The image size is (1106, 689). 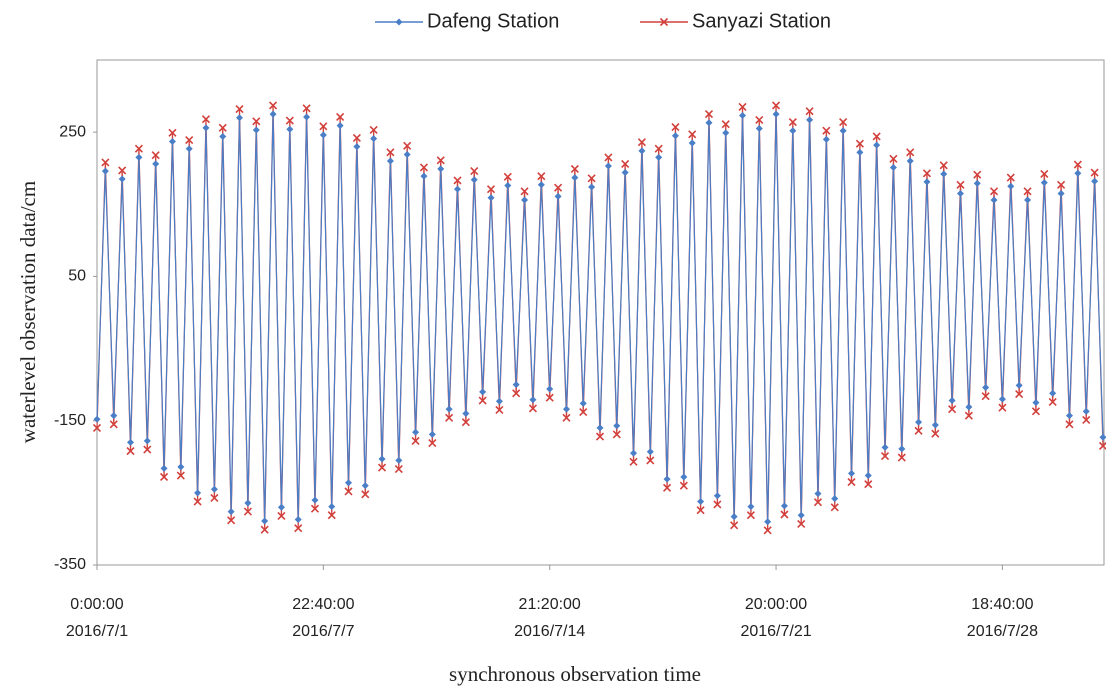 I want to click on x-tick-label: 2016/7/14, so click(x=549, y=631).